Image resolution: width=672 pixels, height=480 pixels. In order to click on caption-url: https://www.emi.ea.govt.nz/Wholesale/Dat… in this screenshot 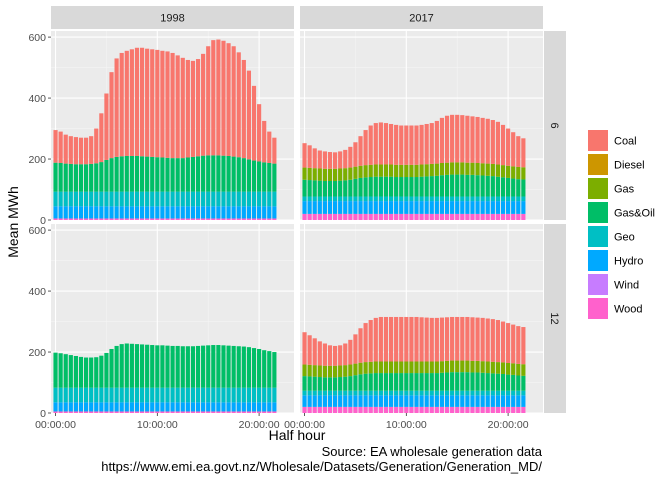, I will do `click(321, 466)`.